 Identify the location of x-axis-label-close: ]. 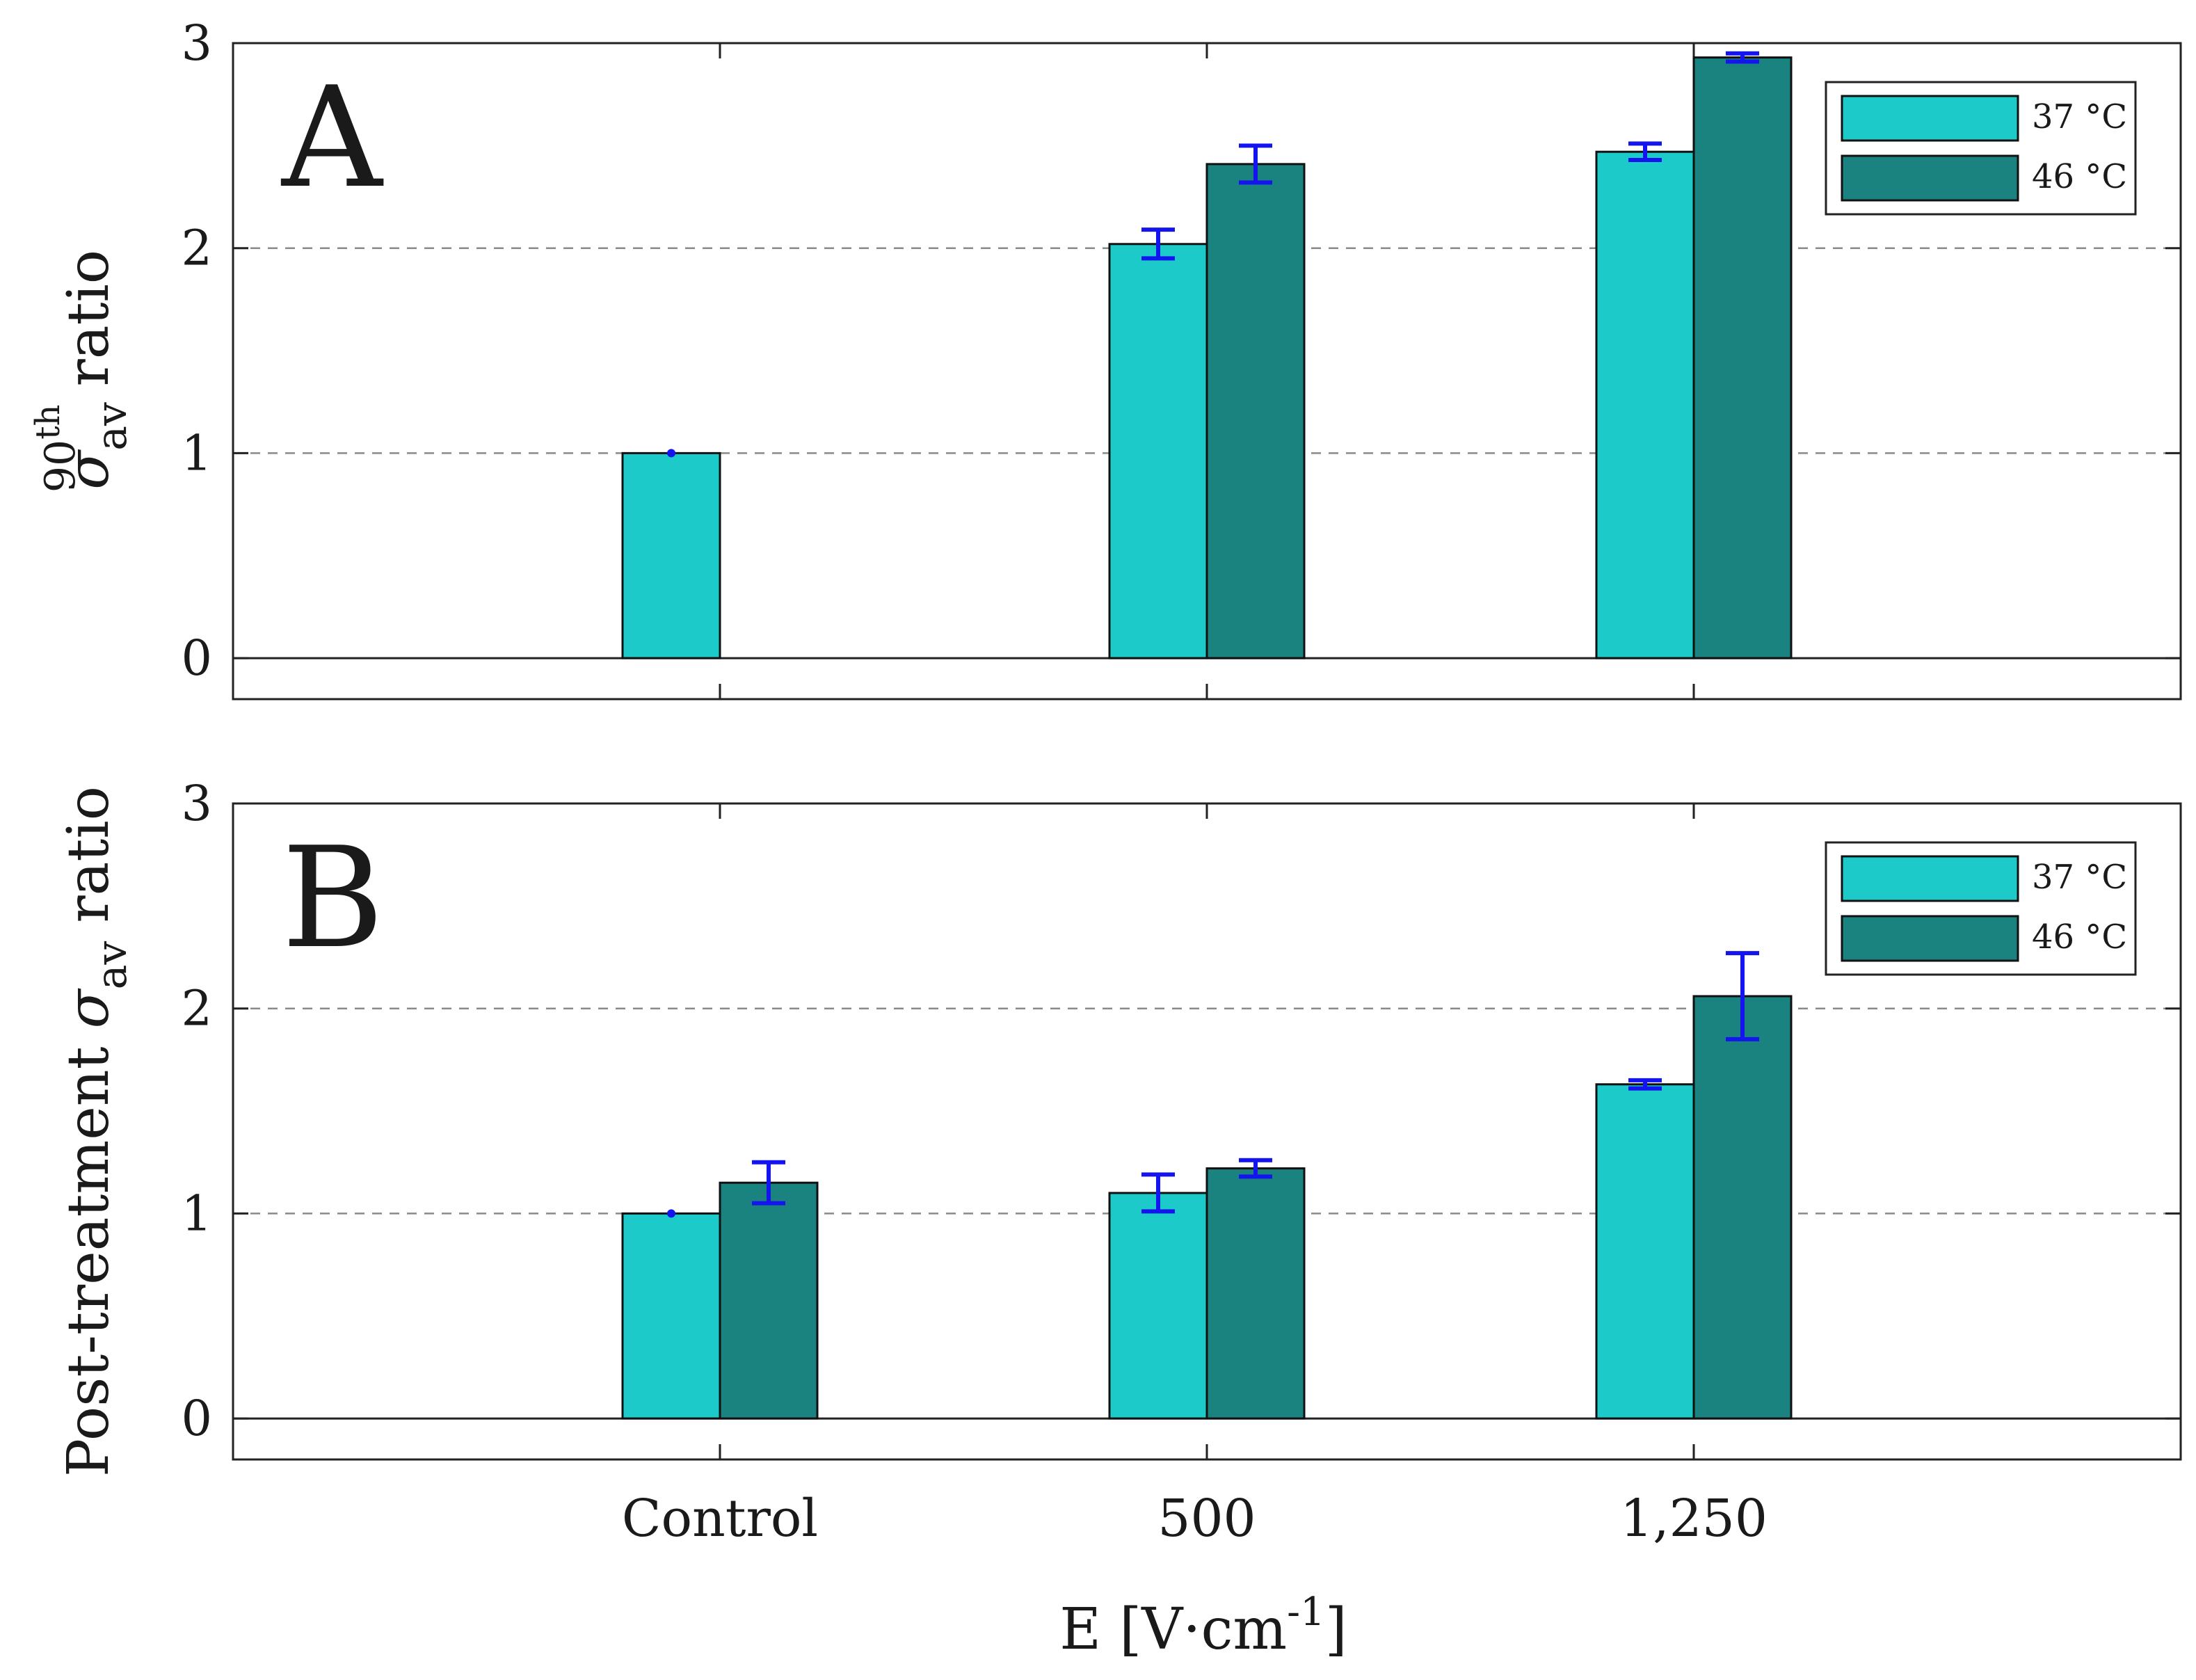
(1336, 1630).